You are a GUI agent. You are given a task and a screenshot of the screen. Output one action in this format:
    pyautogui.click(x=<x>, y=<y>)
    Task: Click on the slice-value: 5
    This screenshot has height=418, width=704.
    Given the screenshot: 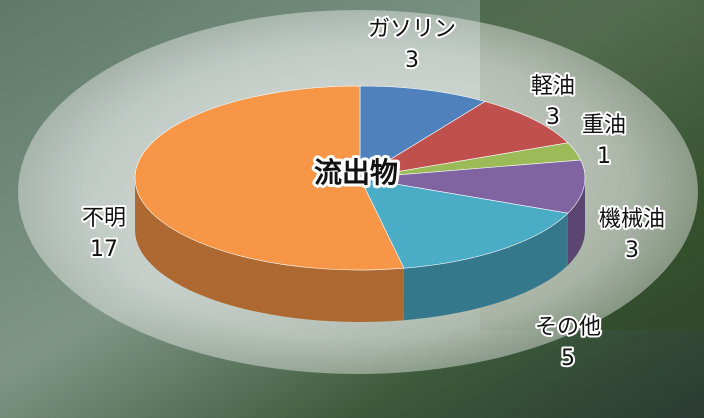 What is the action you would take?
    pyautogui.click(x=568, y=358)
    